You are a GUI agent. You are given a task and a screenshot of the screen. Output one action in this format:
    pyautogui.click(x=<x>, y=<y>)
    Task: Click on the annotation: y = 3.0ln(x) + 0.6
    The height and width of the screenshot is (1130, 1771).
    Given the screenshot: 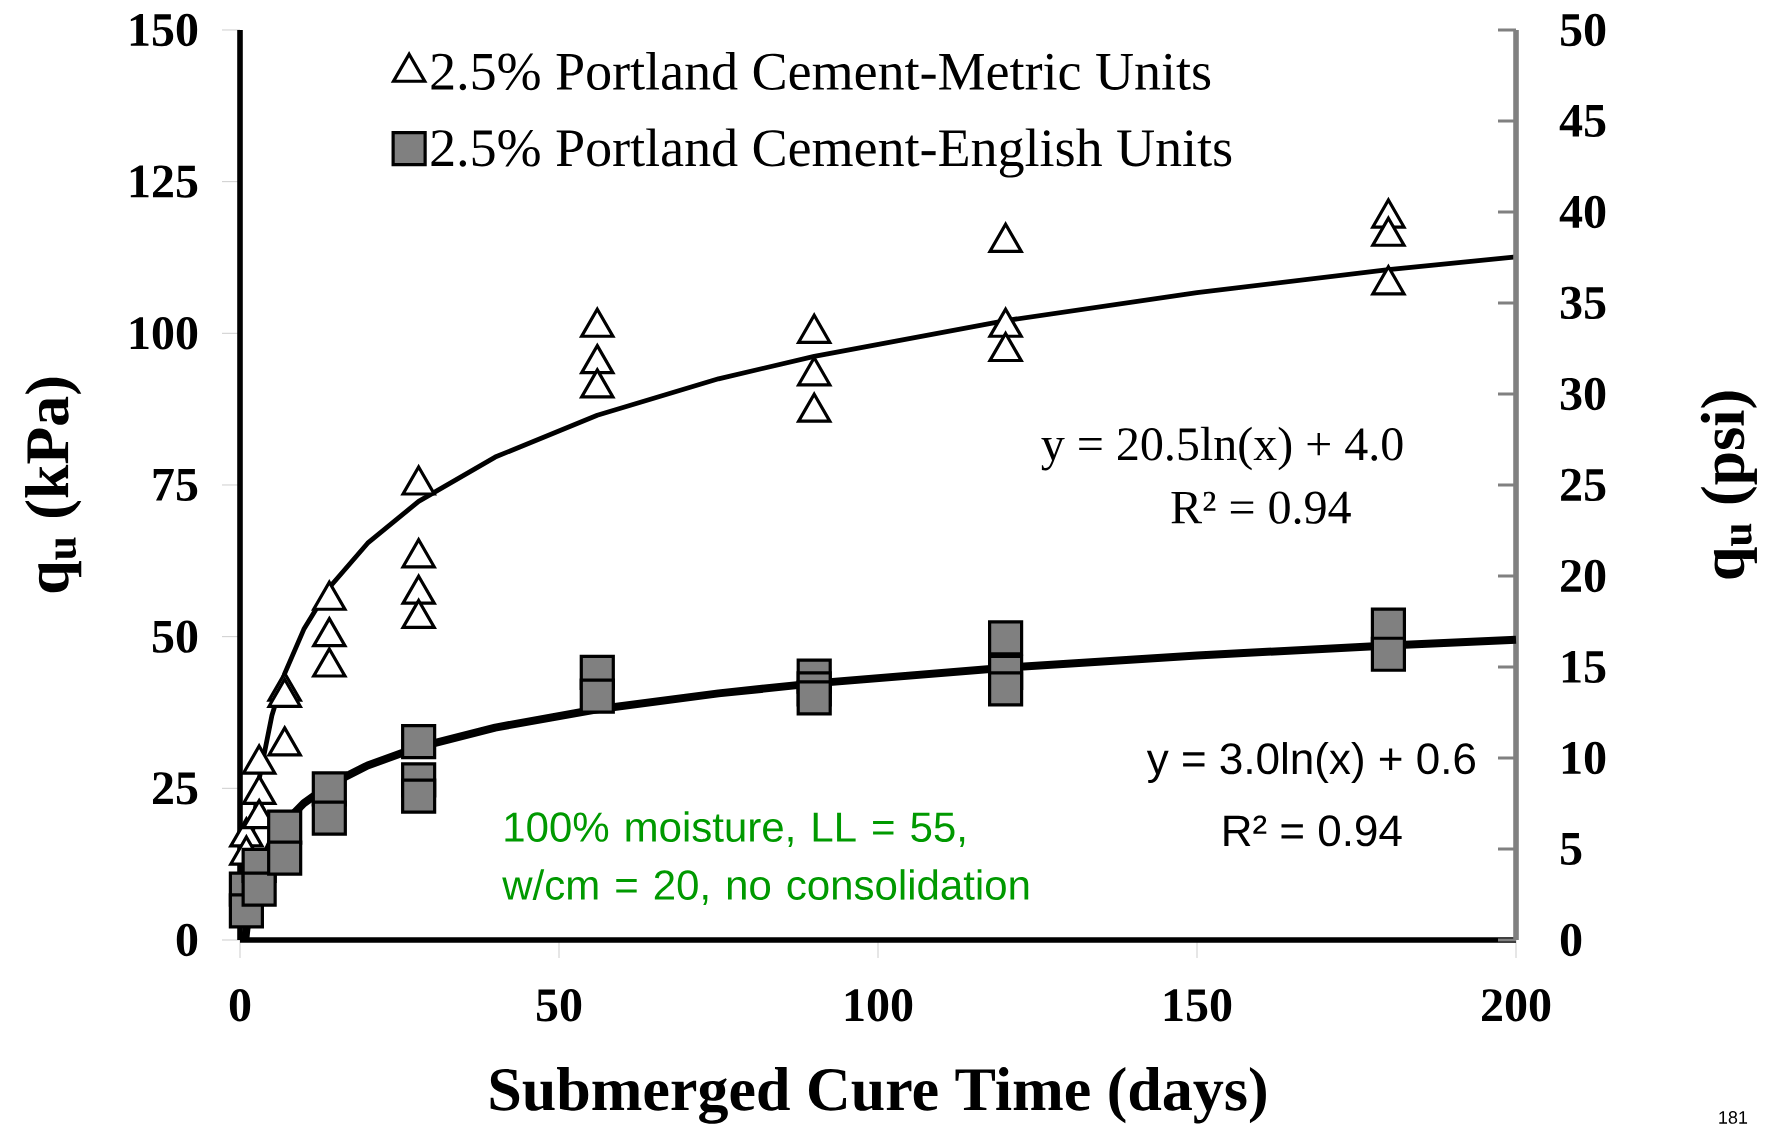 What is the action you would take?
    pyautogui.click(x=1310, y=762)
    